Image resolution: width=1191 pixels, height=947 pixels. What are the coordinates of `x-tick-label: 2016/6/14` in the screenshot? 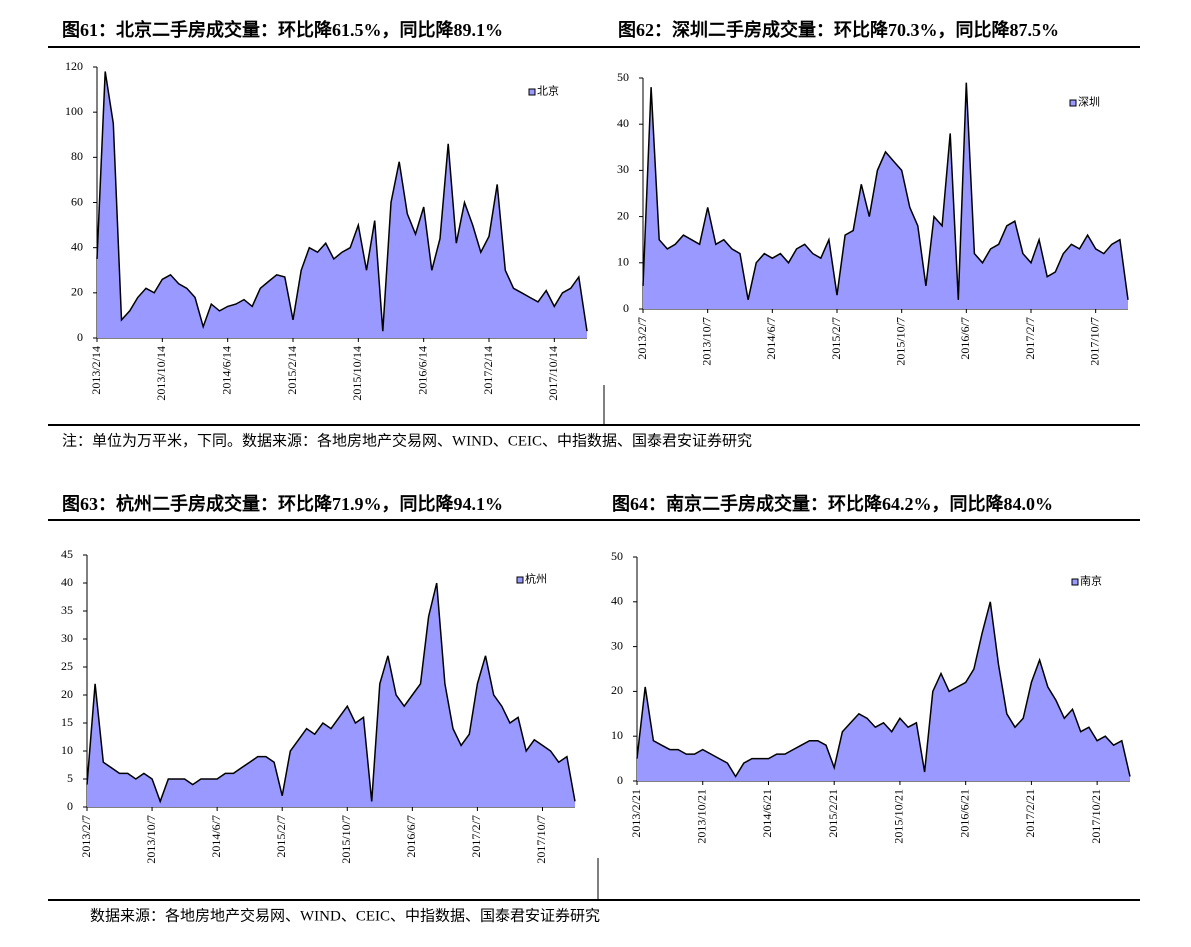 It's located at (422, 370).